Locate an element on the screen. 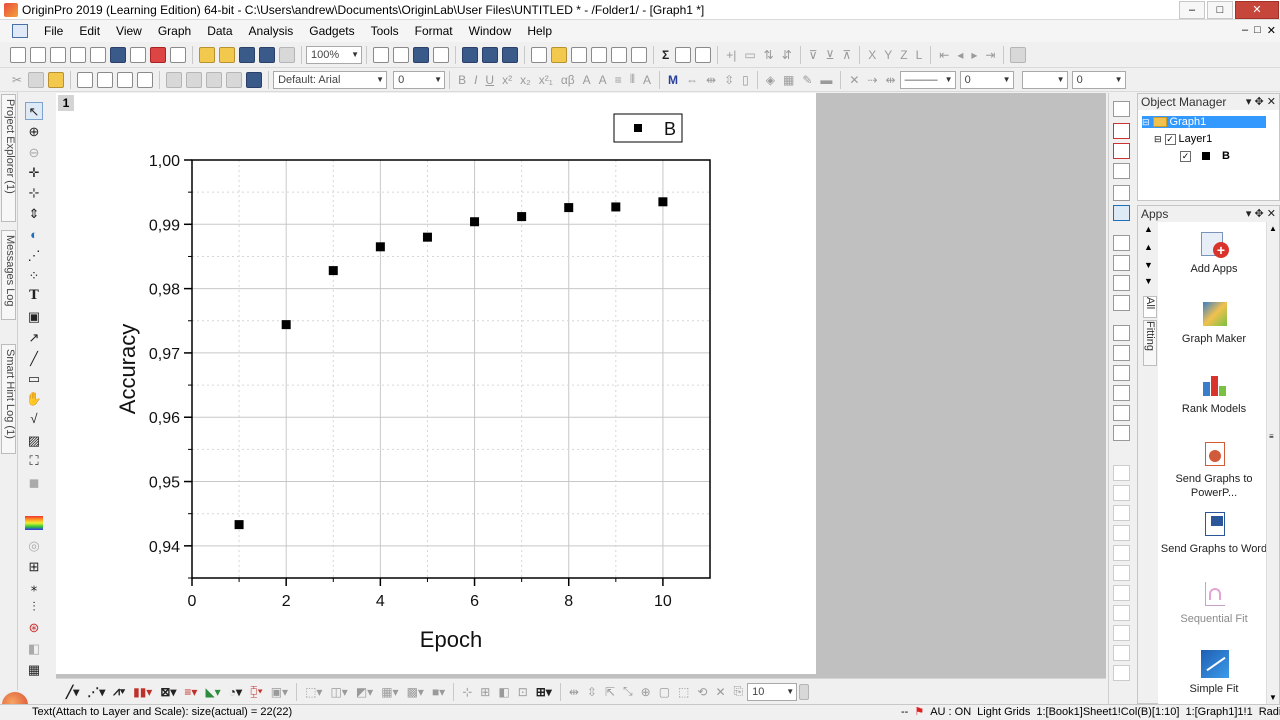  fit-page-icon: ▢ is located at coordinates (664, 691).